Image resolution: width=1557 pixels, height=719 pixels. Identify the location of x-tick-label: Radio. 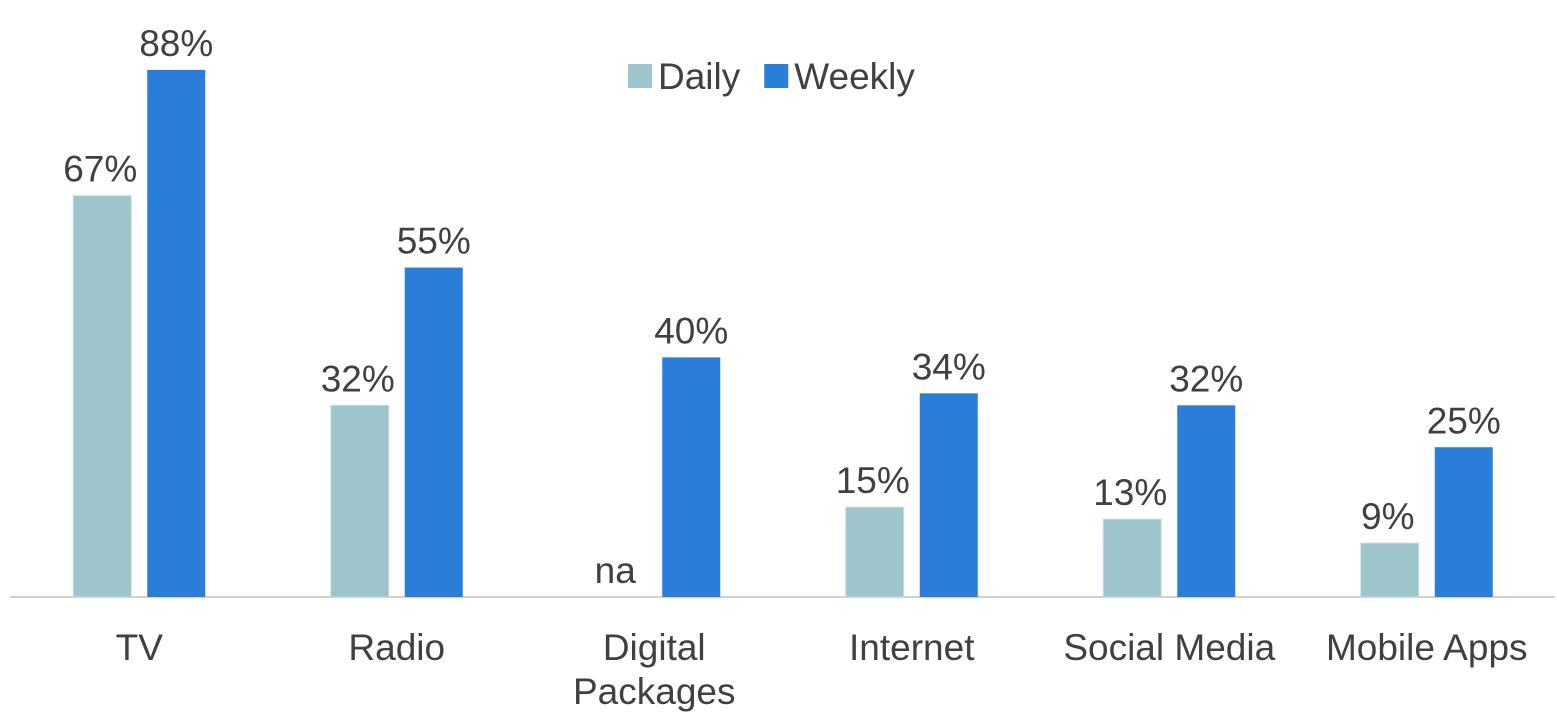
(397, 647).